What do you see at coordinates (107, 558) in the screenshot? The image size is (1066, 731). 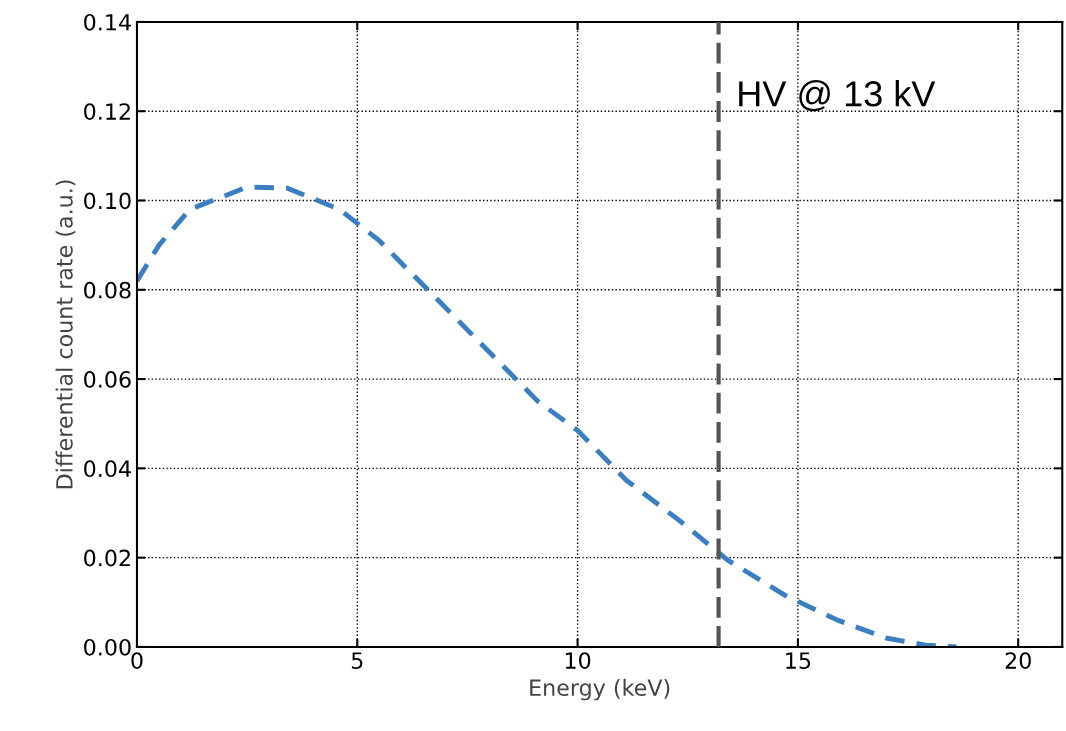 I see `y-tick-label: 0.02` at bounding box center [107, 558].